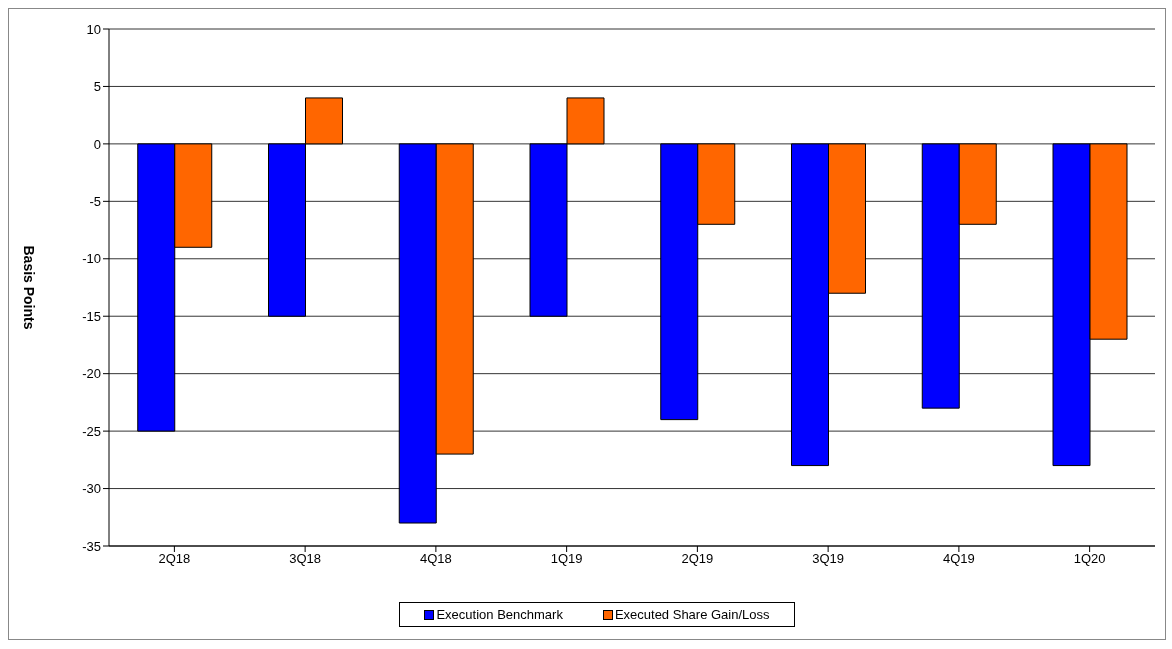 The height and width of the screenshot is (649, 1172). I want to click on y-tick-label: -25, so click(91, 431).